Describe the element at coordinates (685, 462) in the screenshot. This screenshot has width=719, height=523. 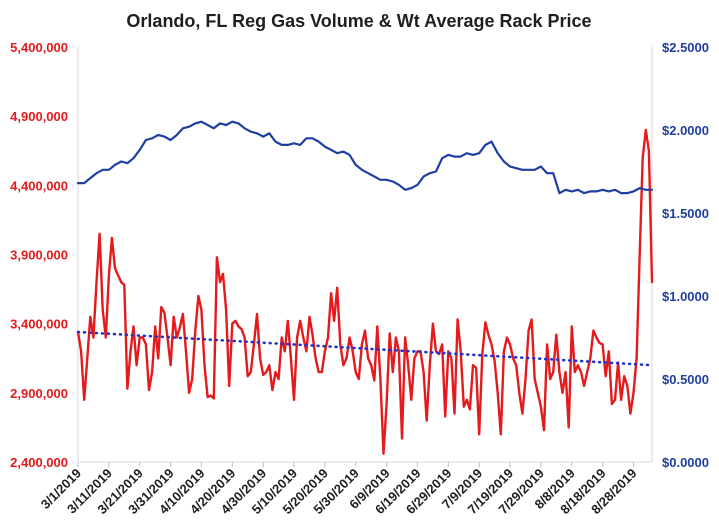
I see `right-tick-label: $0.0000` at that location.